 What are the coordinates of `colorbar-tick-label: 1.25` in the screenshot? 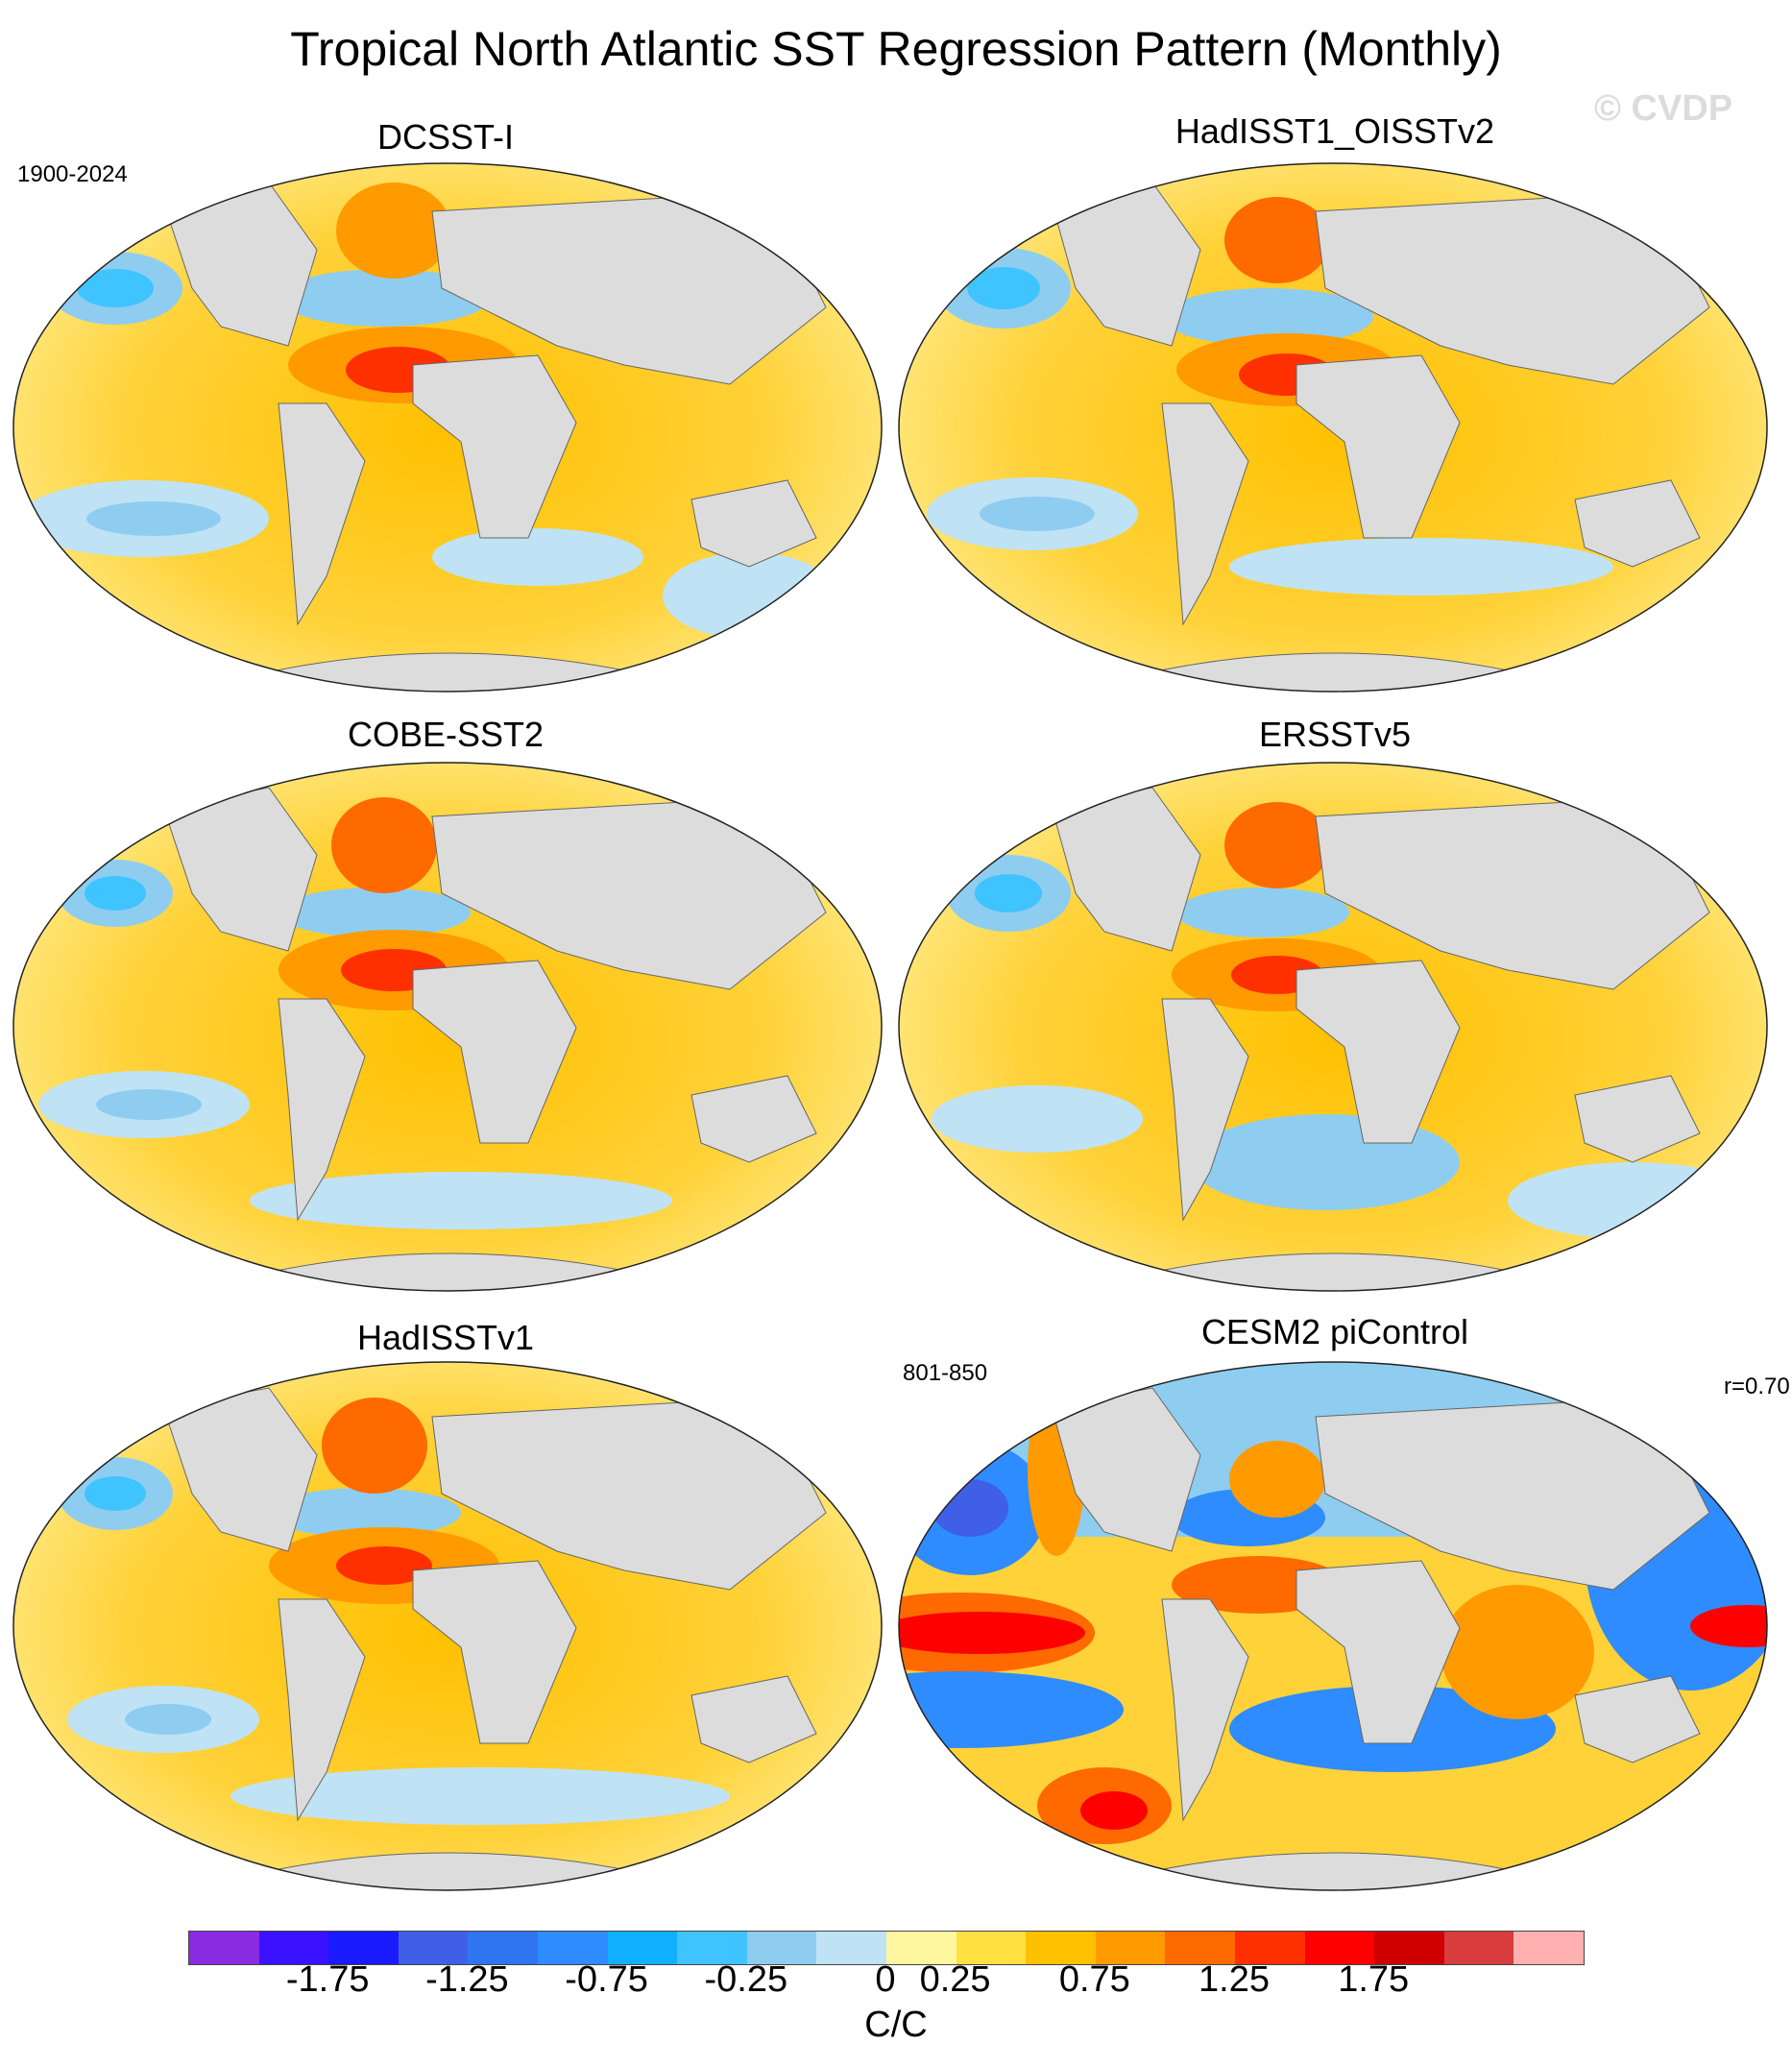 It's located at (1234, 1980).